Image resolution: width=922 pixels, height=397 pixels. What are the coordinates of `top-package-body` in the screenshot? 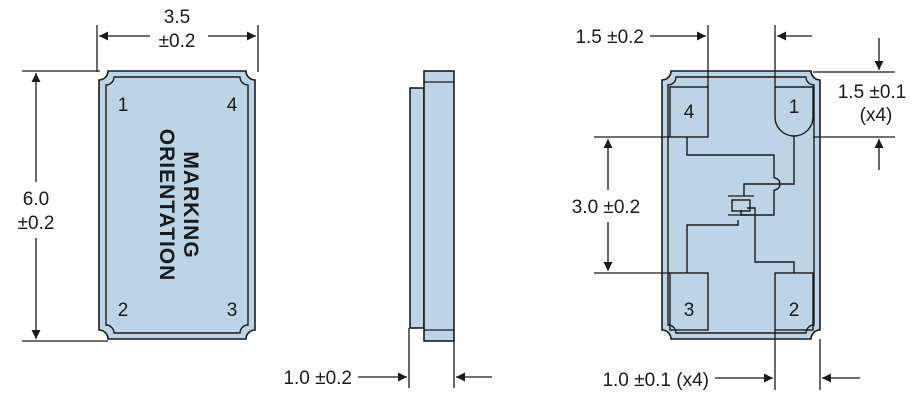 It's located at (177, 205).